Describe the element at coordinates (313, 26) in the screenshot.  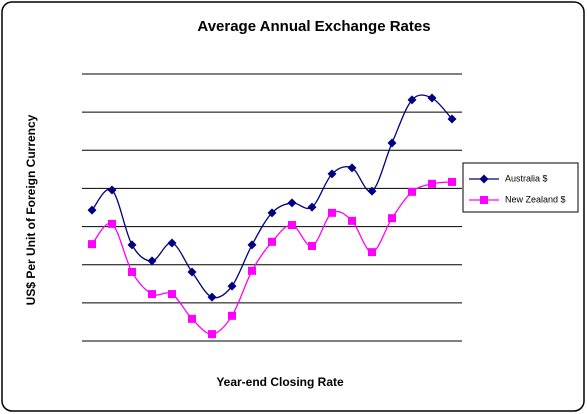
I see `chart-title: Average Annual Exchange Rates` at that location.